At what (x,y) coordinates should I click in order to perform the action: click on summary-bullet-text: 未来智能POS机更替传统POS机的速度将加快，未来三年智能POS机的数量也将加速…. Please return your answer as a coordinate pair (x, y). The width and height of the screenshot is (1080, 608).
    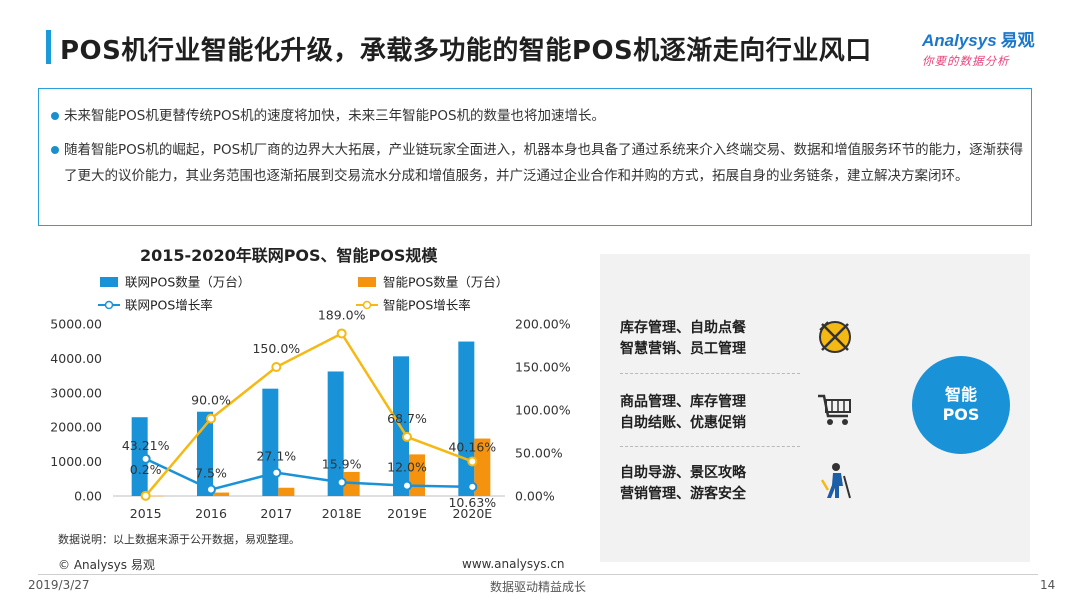
    Looking at the image, I should click on (335, 116).